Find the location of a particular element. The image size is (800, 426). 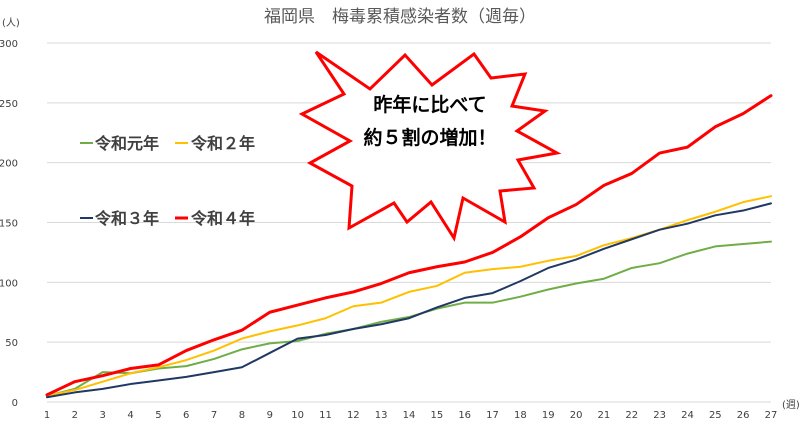

starburst-callout: 昨年に比べて 約５割の増加！ is located at coordinates (430, 146).